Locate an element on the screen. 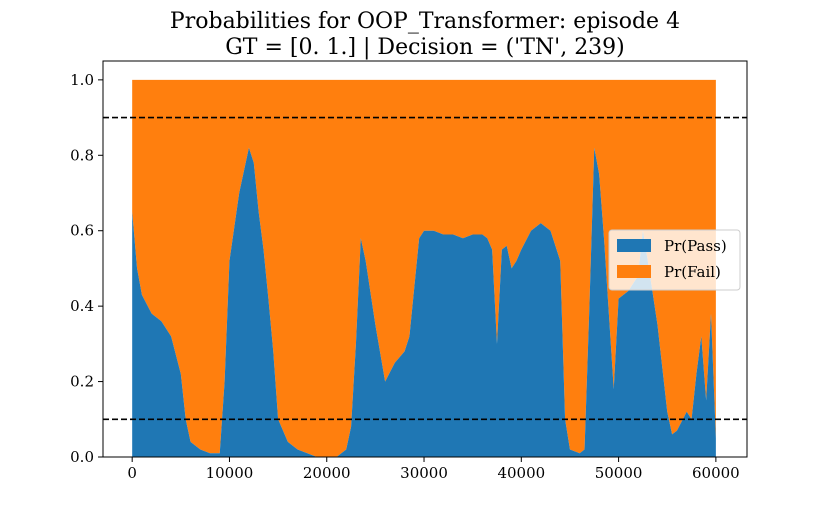 This screenshot has height=513, width=830. legend-label: Pr(Fail) is located at coordinates (692, 272).